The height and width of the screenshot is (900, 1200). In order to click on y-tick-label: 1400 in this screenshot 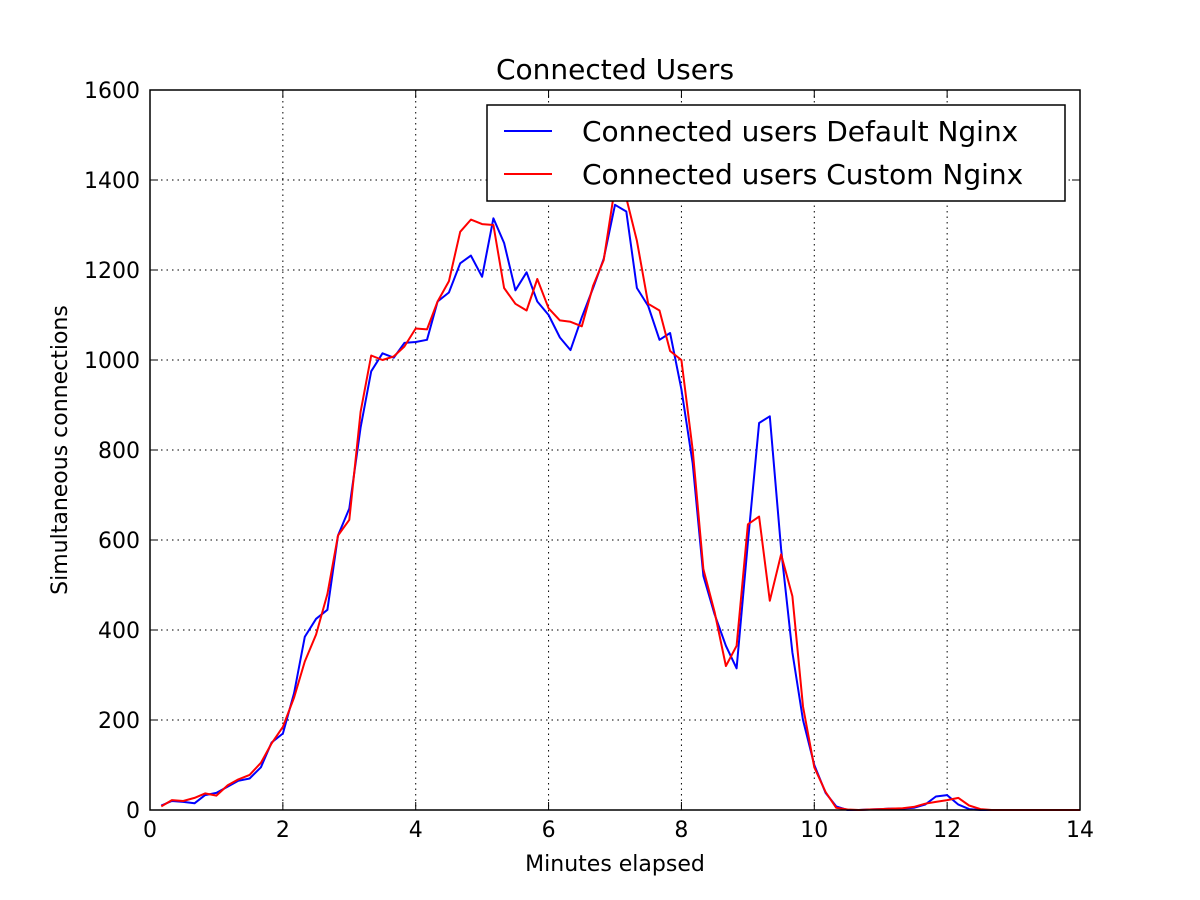, I will do `click(112, 181)`.